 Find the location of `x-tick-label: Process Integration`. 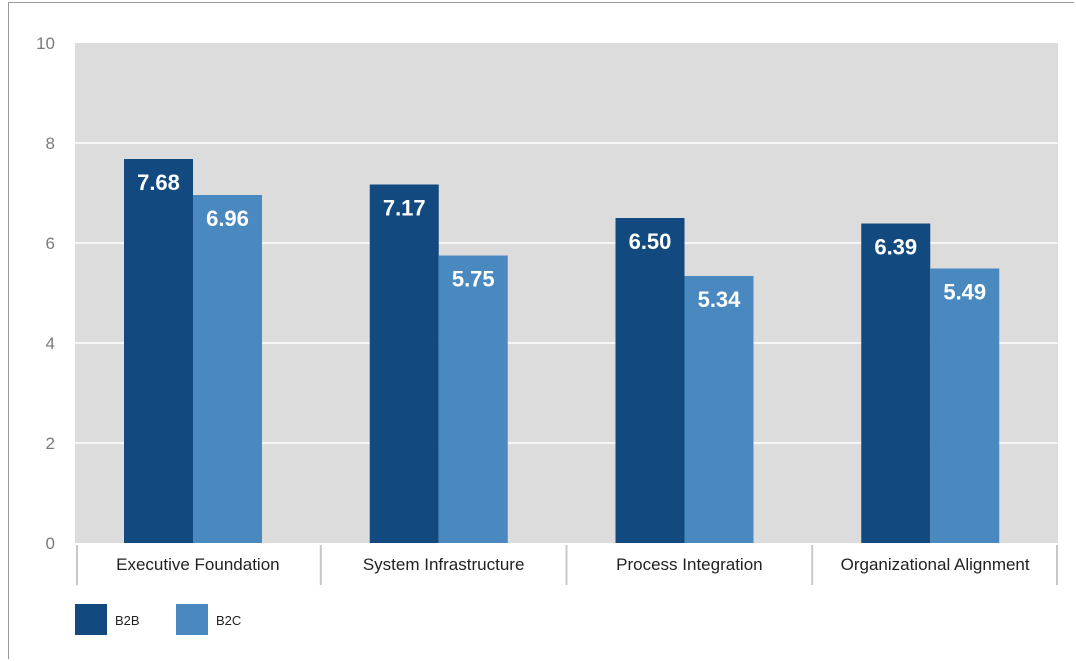

x-tick-label: Process Integration is located at coordinates (689, 564).